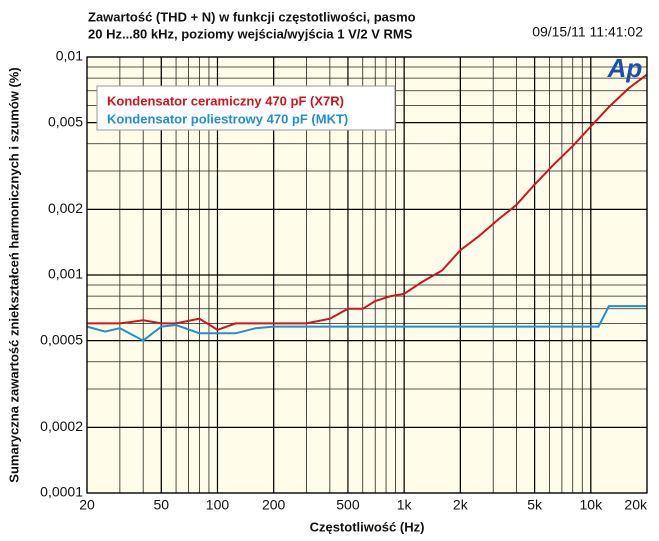 This screenshot has width=659, height=541. What do you see at coordinates (225, 100) in the screenshot?
I see `legend-label: Kondensator ceramiczny 470 pF (X7R)` at bounding box center [225, 100].